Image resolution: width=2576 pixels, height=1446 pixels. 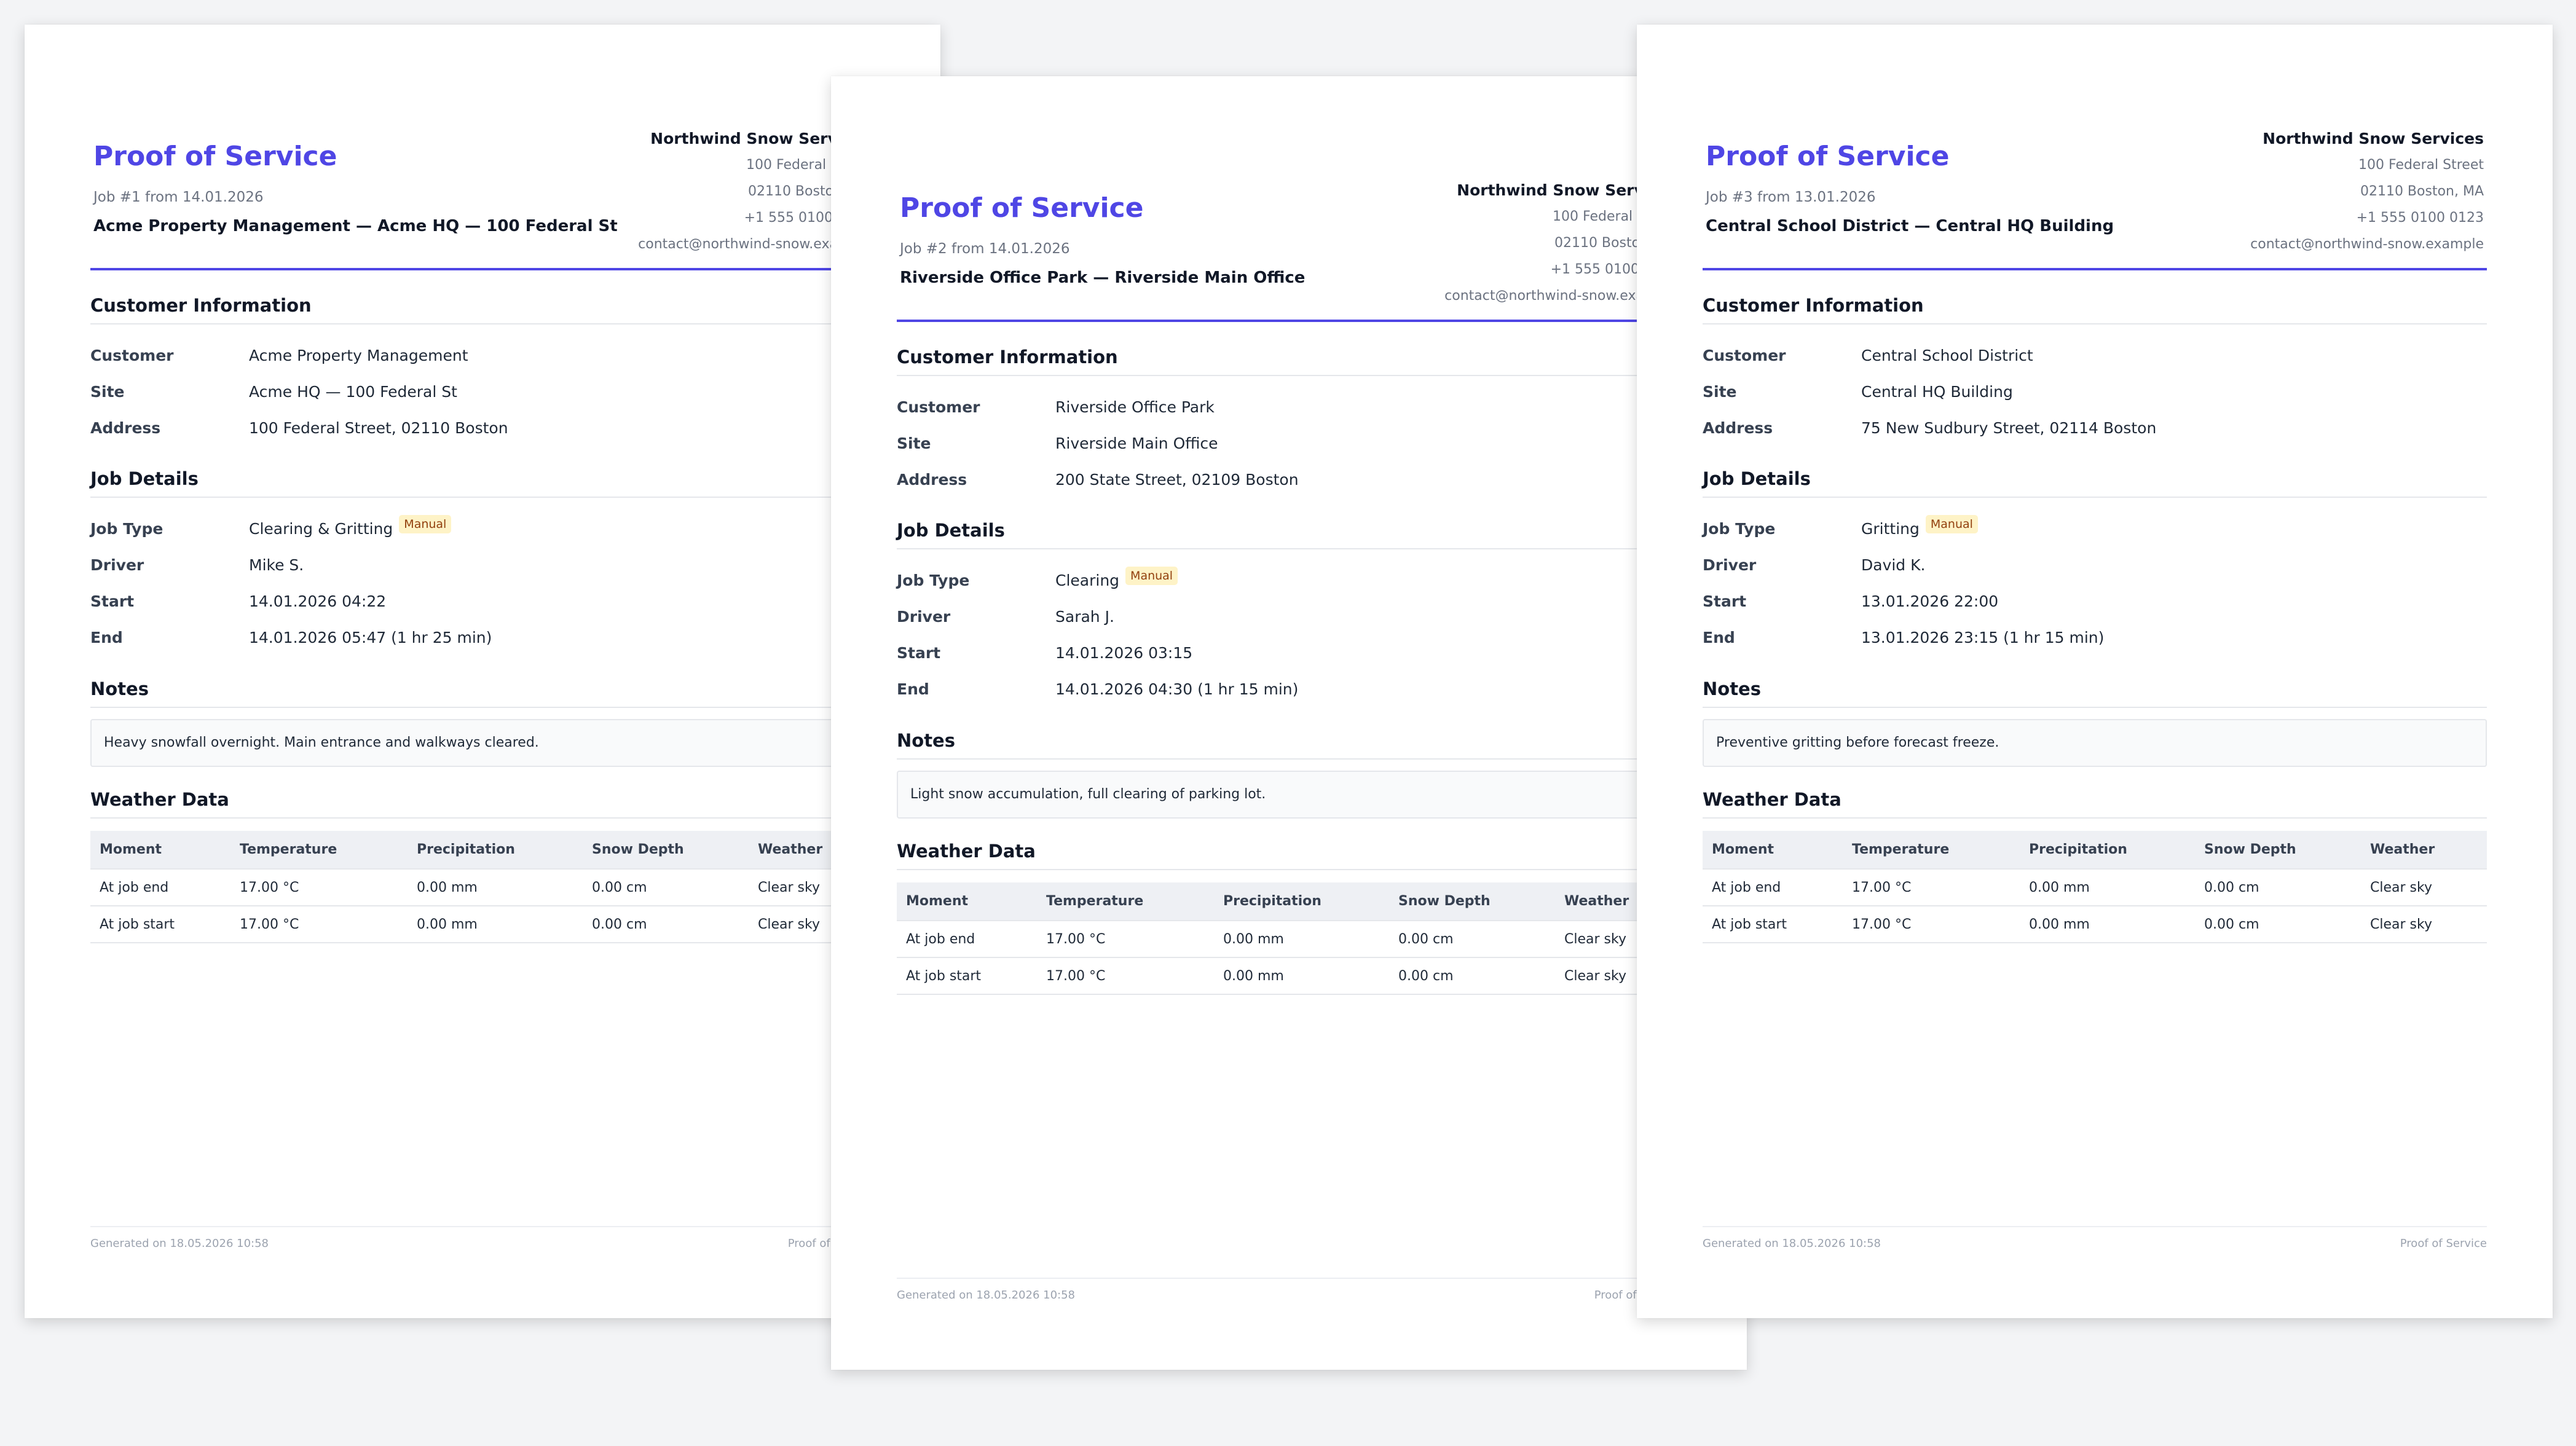 What do you see at coordinates (2095, 309) in the screenshot?
I see `section-customer-information: Customer Information` at bounding box center [2095, 309].